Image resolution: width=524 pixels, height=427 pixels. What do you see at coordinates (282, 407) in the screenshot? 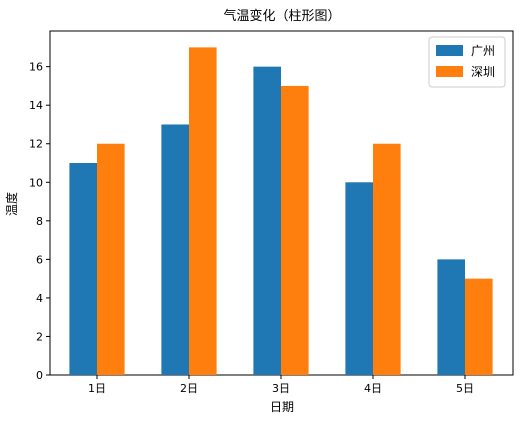
I see `x-axis-label: 日期` at bounding box center [282, 407].